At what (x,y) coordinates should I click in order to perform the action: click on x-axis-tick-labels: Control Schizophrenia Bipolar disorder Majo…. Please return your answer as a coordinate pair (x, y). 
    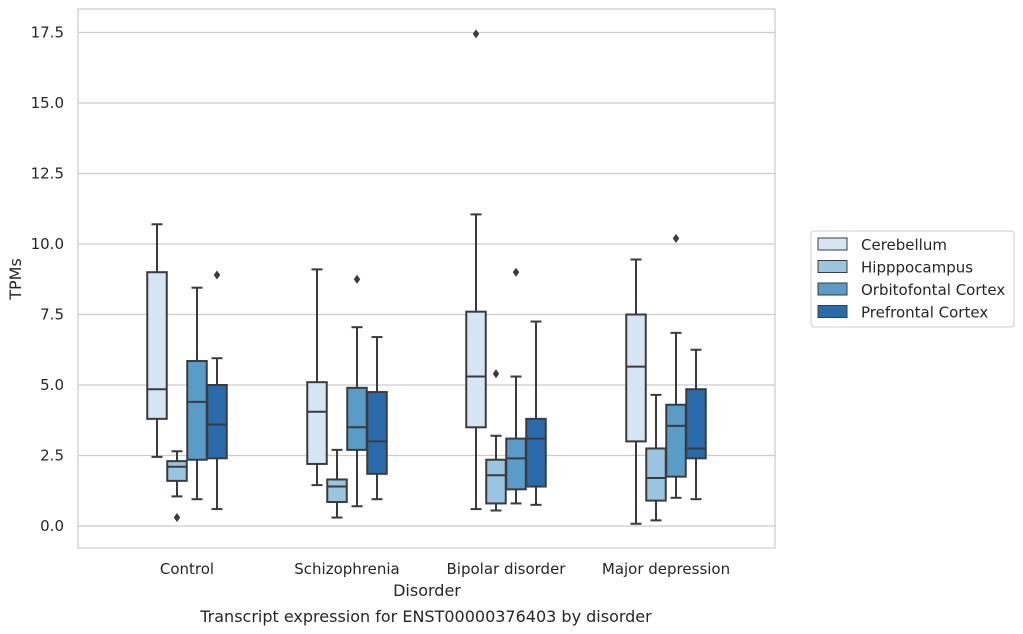
    Looking at the image, I should click on (445, 569).